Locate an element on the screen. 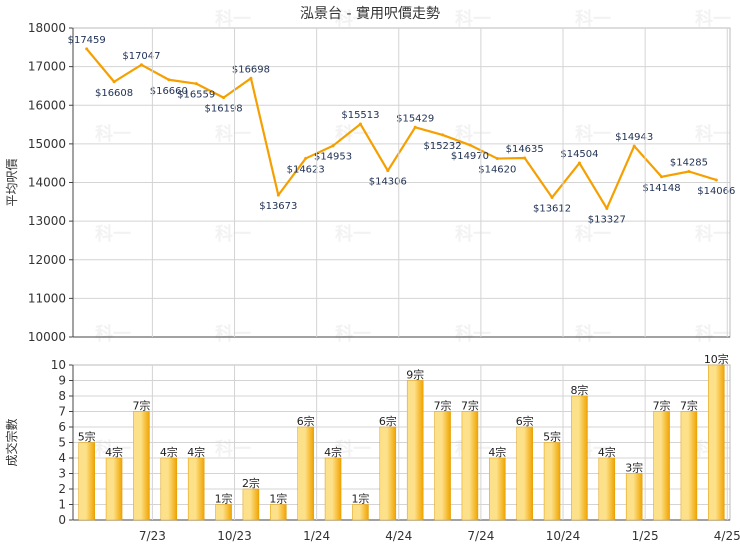  price-data-label: $13673 is located at coordinates (278, 206).